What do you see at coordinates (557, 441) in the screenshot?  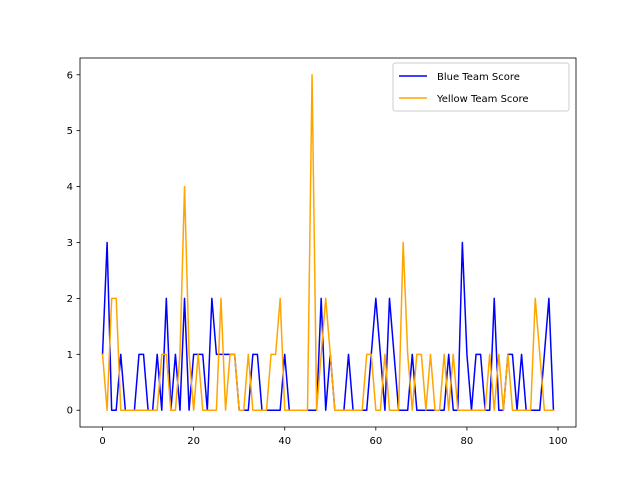 I see `x-tick-label: 100` at bounding box center [557, 441].